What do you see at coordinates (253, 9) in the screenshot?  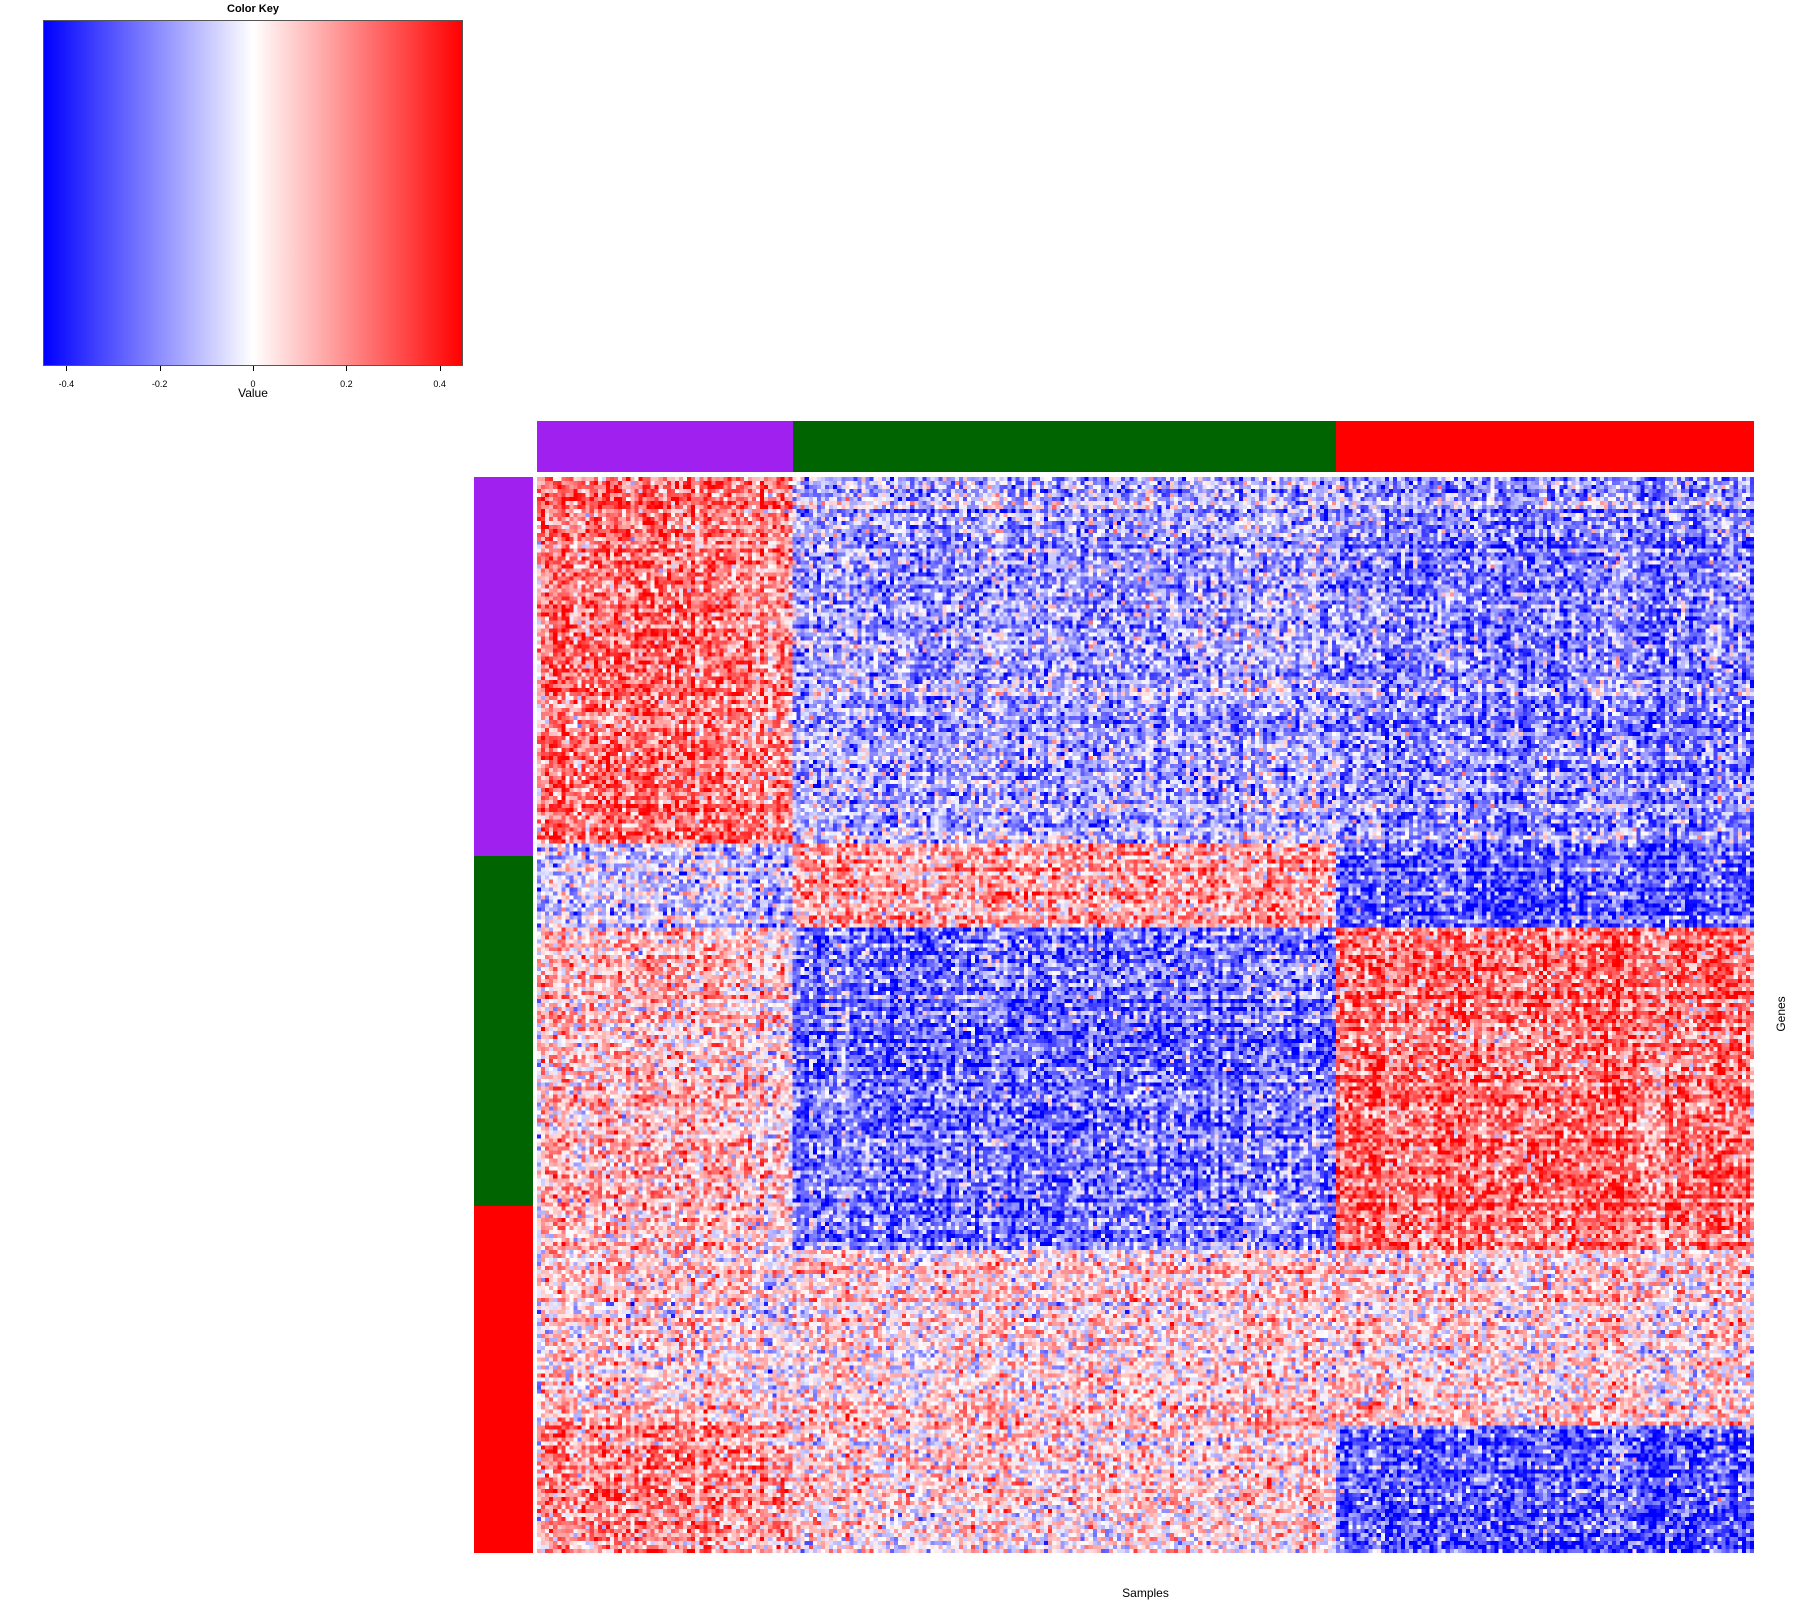 I see `color-key-title: Color Key` at bounding box center [253, 9].